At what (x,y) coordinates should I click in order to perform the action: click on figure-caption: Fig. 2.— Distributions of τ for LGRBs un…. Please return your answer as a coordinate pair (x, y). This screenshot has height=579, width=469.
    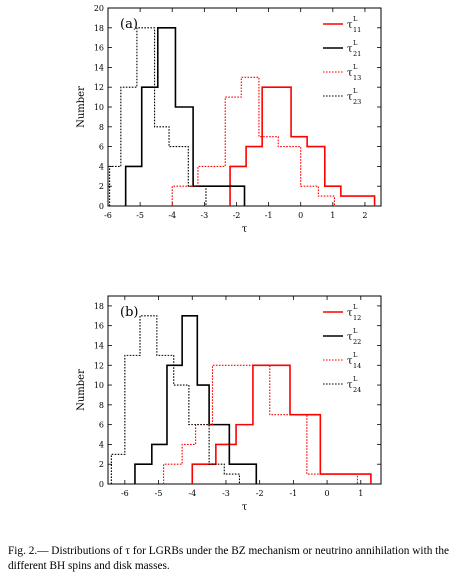
    Looking at the image, I should click on (228, 558).